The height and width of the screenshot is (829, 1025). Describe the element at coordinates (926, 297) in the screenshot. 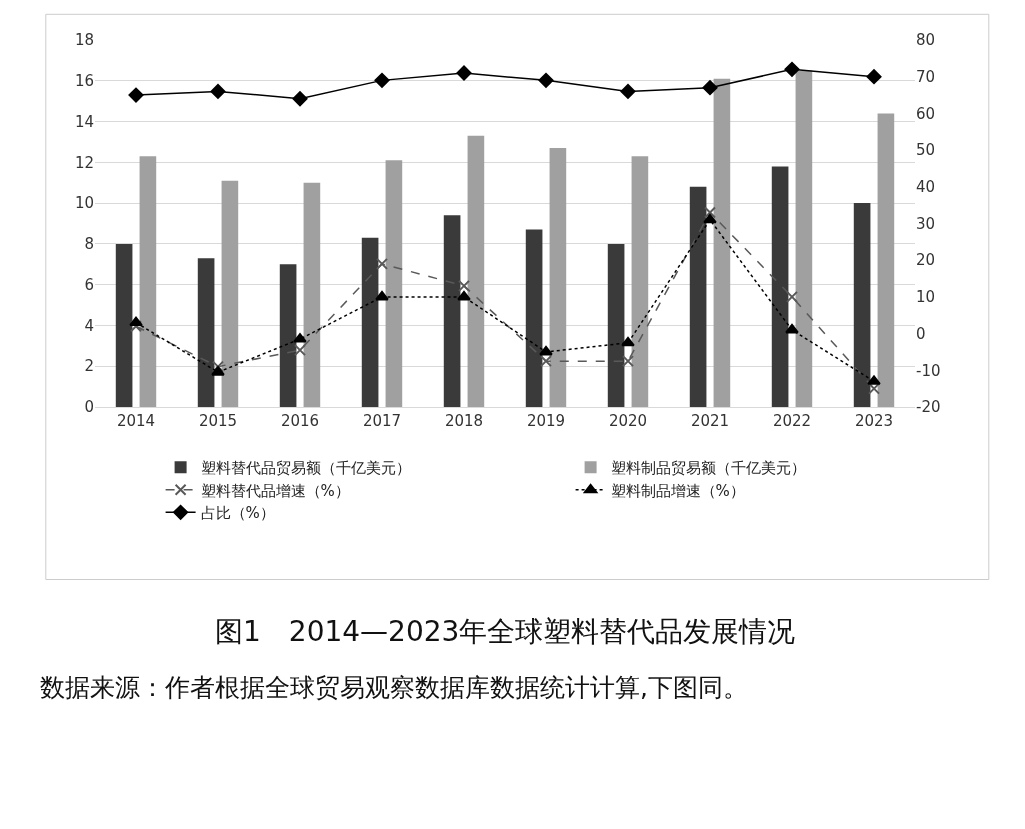

I see `y2-tick-label: 10` at that location.